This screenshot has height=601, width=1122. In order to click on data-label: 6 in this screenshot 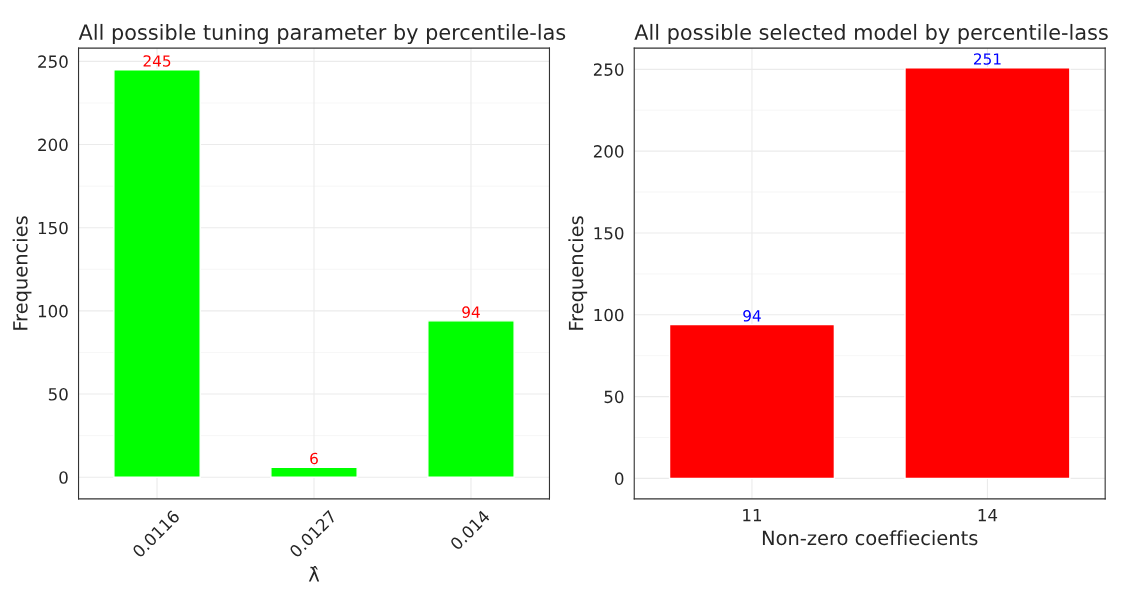, I will do `click(314, 458)`.